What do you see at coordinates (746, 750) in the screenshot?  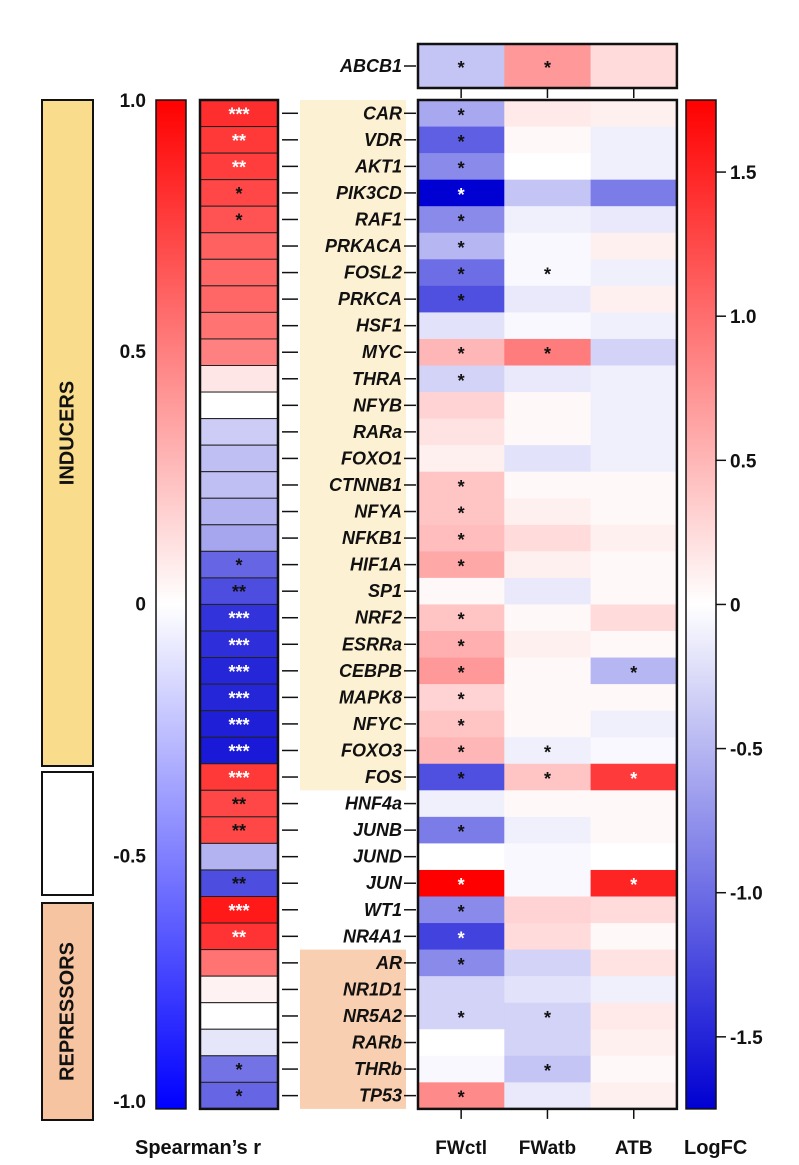 I see `logfc-tick-label: -0.5` at bounding box center [746, 750].